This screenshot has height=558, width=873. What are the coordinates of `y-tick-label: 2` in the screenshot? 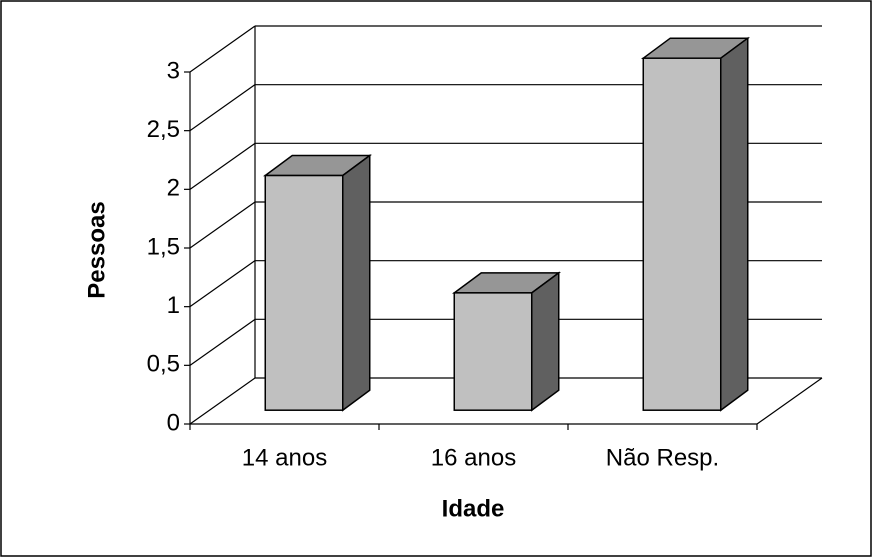 It's located at (173, 188).